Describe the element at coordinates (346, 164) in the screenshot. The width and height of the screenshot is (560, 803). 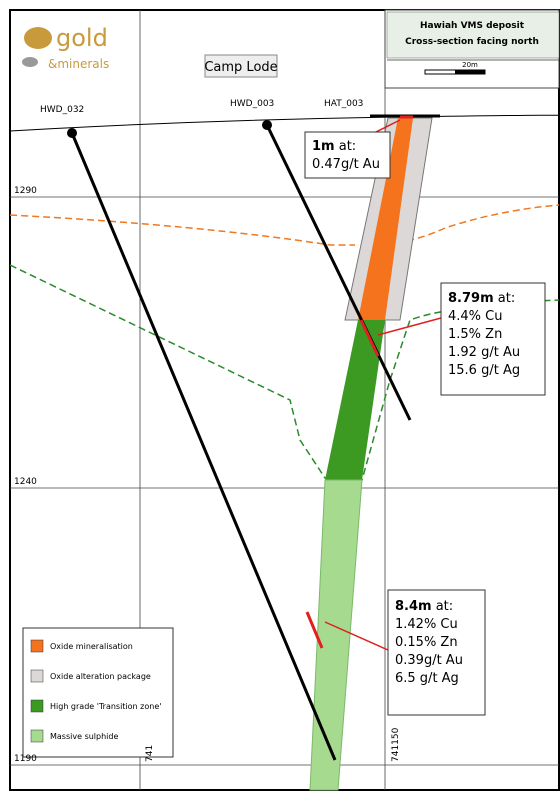
I see `callout-line: 0.47g/t Au` at that location.